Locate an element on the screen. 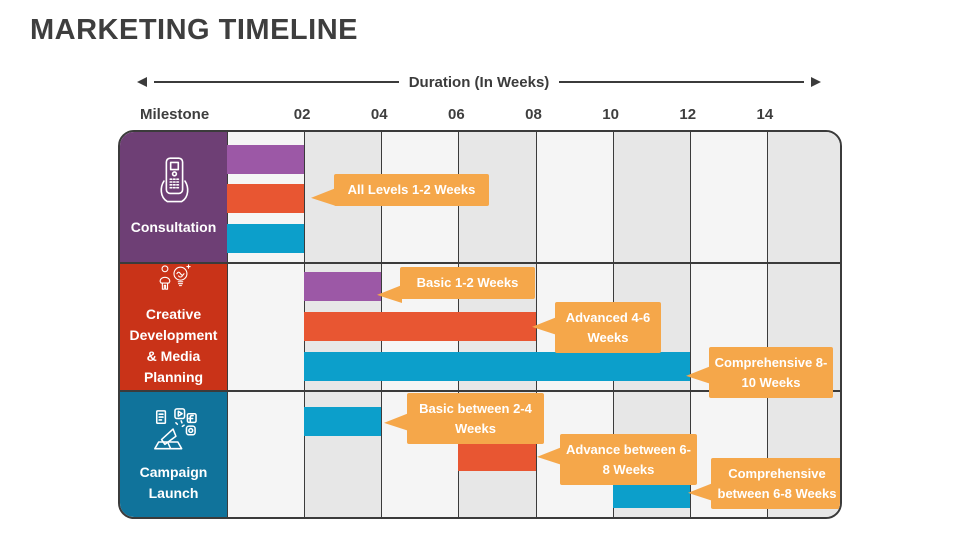 Image resolution: width=960 pixels, height=540 pixels. week-label: 10 is located at coordinates (610, 114).